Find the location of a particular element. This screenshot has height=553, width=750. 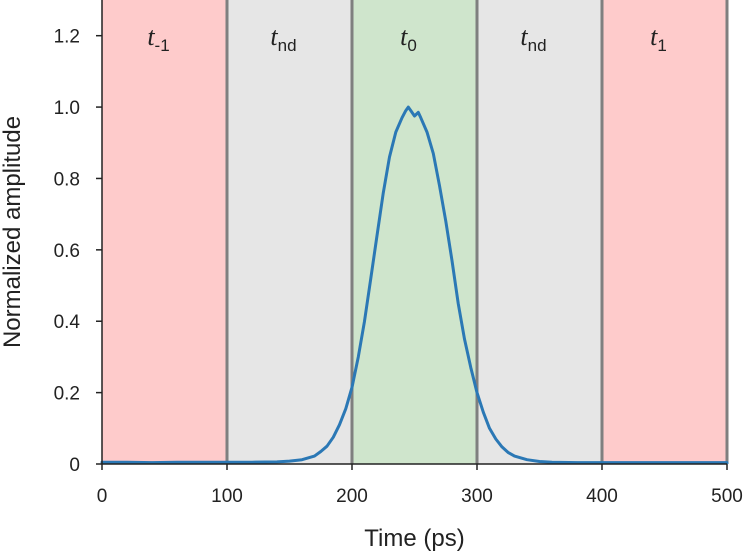

y-tick-label-2: 0.4 is located at coordinates (67, 322).